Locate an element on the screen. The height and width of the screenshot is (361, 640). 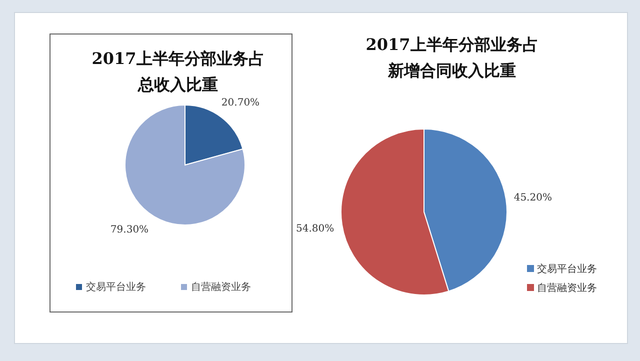
data-label: 45.20% is located at coordinates (533, 198).